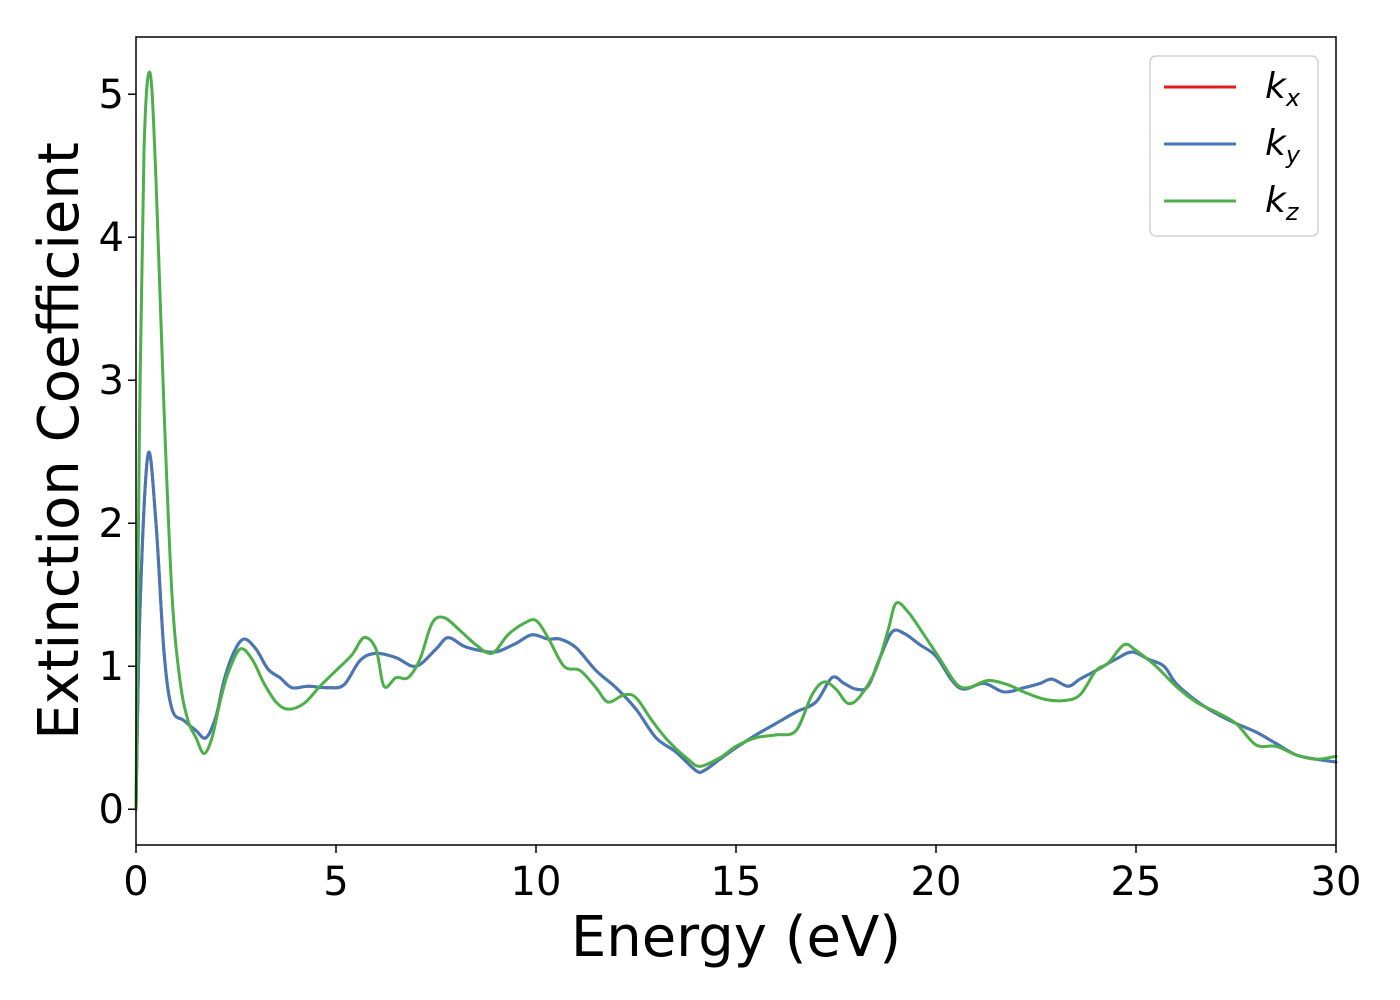  Describe the element at coordinates (1234, 146) in the screenshot. I see `legend-box` at that location.